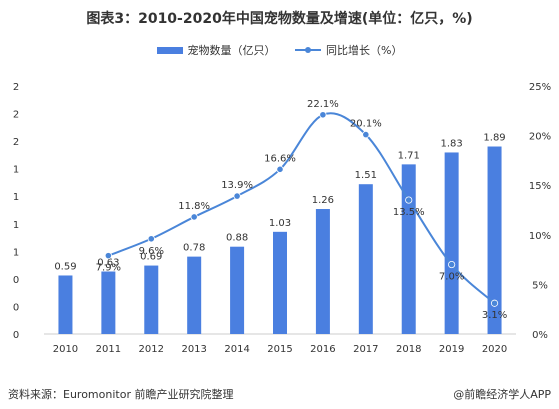 The image size is (559, 409). I want to click on growth-value-label: 16.6%, so click(280, 158).